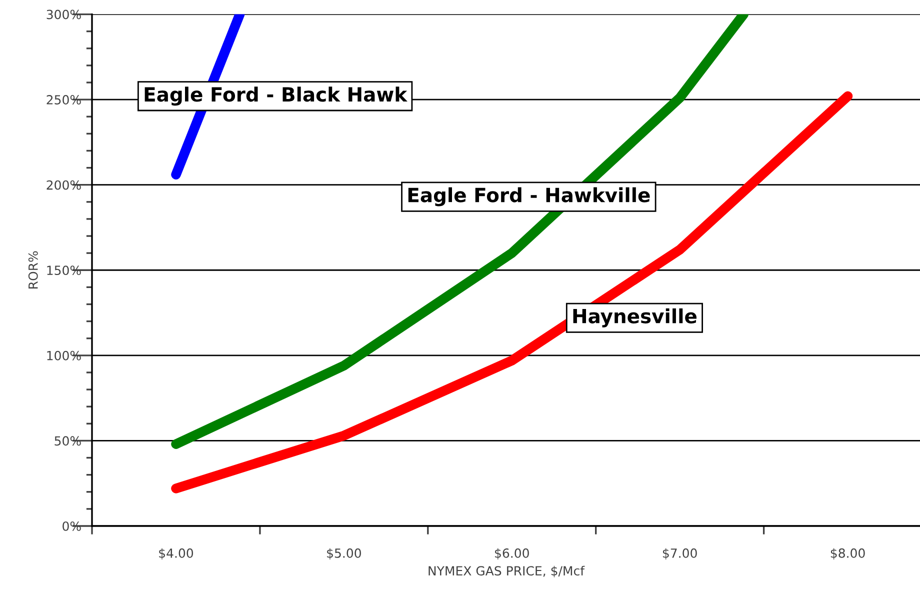  What do you see at coordinates (63, 185) in the screenshot?
I see `y-tick-label: 200%` at bounding box center [63, 185].